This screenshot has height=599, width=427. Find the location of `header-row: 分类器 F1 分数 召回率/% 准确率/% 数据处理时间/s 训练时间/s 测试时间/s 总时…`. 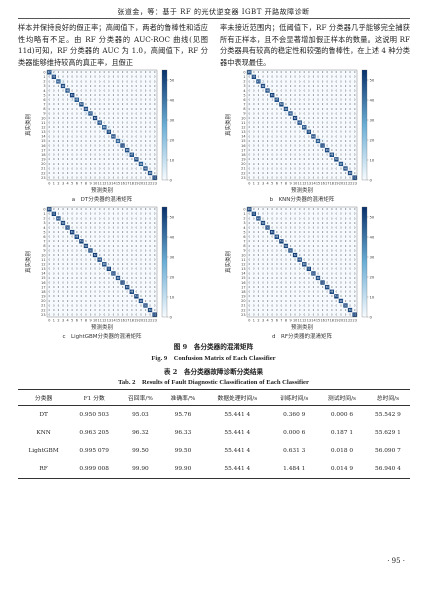

header-row: 分类器 F1 分数 召回率/% 准确率/% 数据处理时间/s 训练时间/s 测试时间/s 总时… is located at coordinates (214, 397).